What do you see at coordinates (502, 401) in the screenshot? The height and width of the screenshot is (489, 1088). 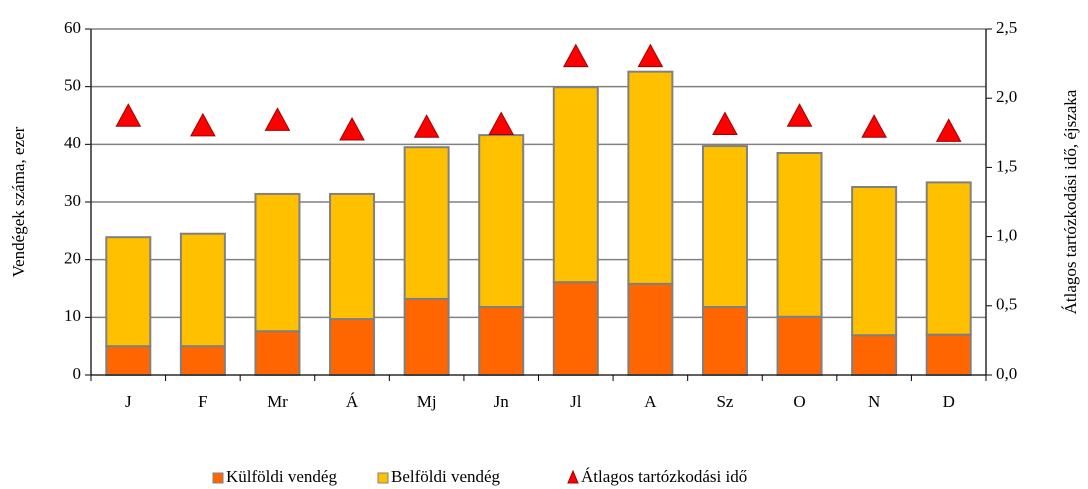 I see `x-tick-label: Jn` at bounding box center [502, 401].